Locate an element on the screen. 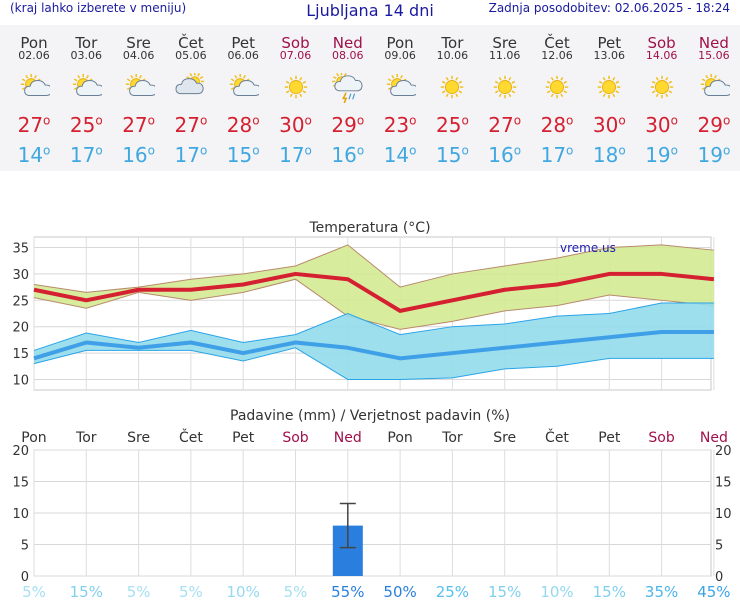 The height and width of the screenshot is (600, 740). temp-max-value: 25 is located at coordinates (82, 125).